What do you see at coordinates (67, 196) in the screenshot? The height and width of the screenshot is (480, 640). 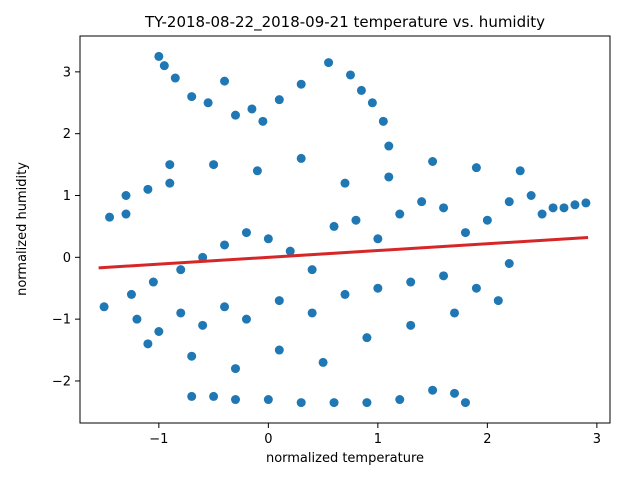 I see `y-tick-label: 1` at bounding box center [67, 196].